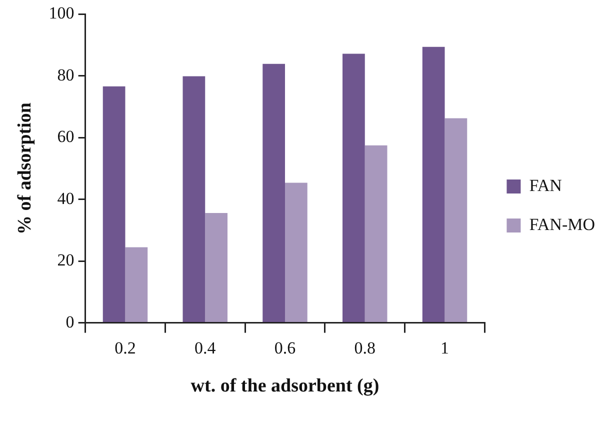  I want to click on y-tick-label: 20, so click(65, 260).